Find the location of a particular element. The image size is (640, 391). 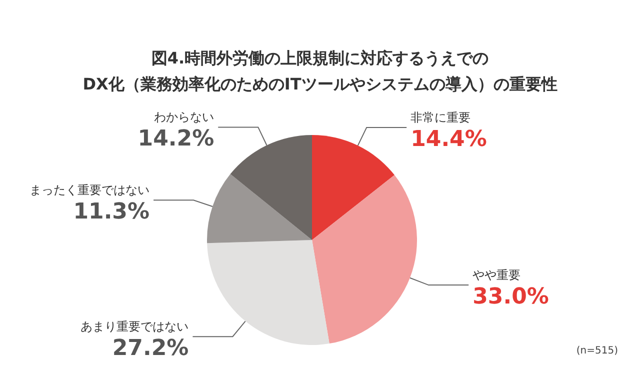

text: (n=515) is located at coordinates (597, 351).